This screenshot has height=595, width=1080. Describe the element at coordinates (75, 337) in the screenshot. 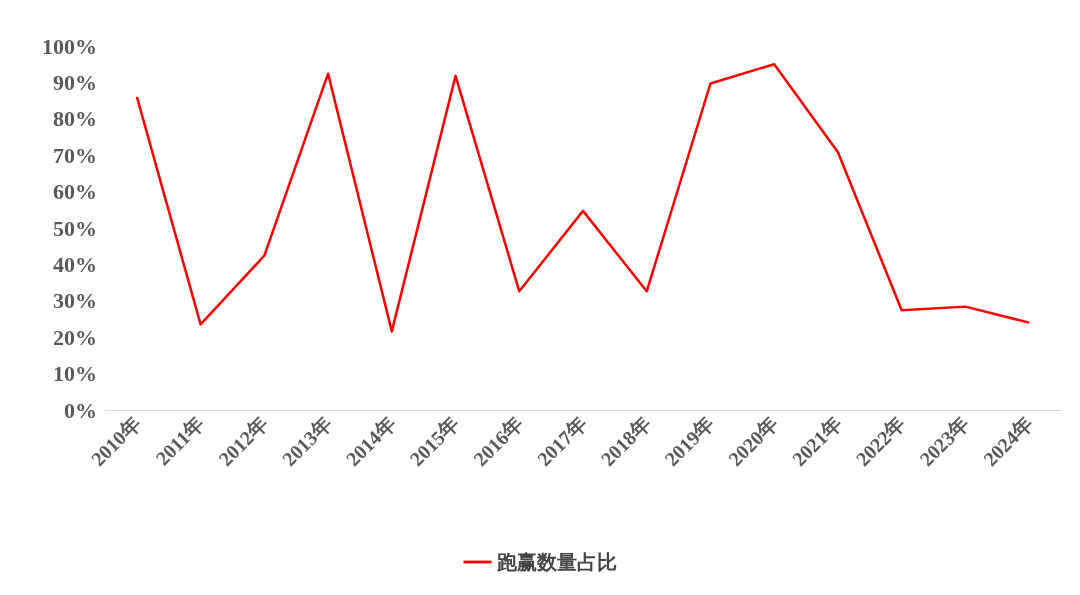

I see `y-tick-label: 20%` at that location.